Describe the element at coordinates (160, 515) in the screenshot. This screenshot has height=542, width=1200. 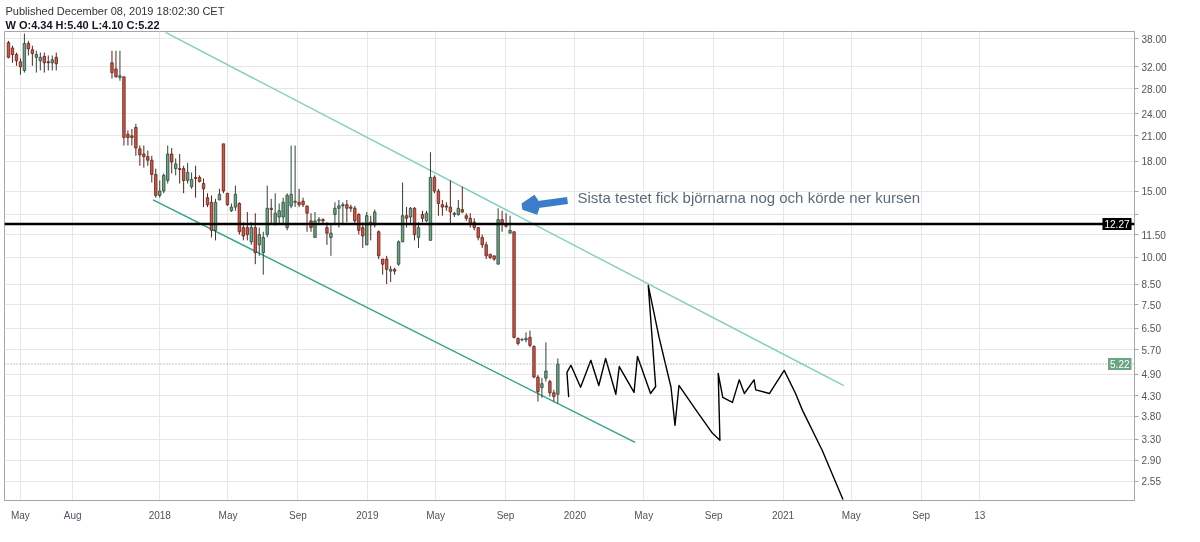
I see `x-tick-label: 2018` at that location.